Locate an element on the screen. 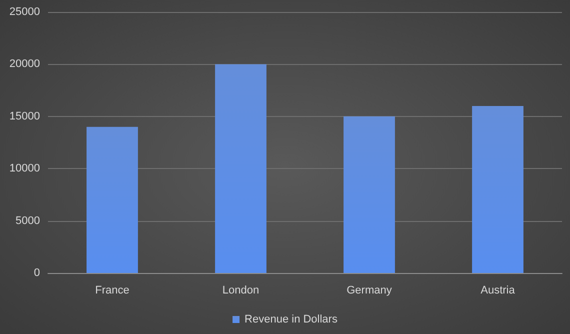  y-tick-label: 10000 is located at coordinates (24, 168).